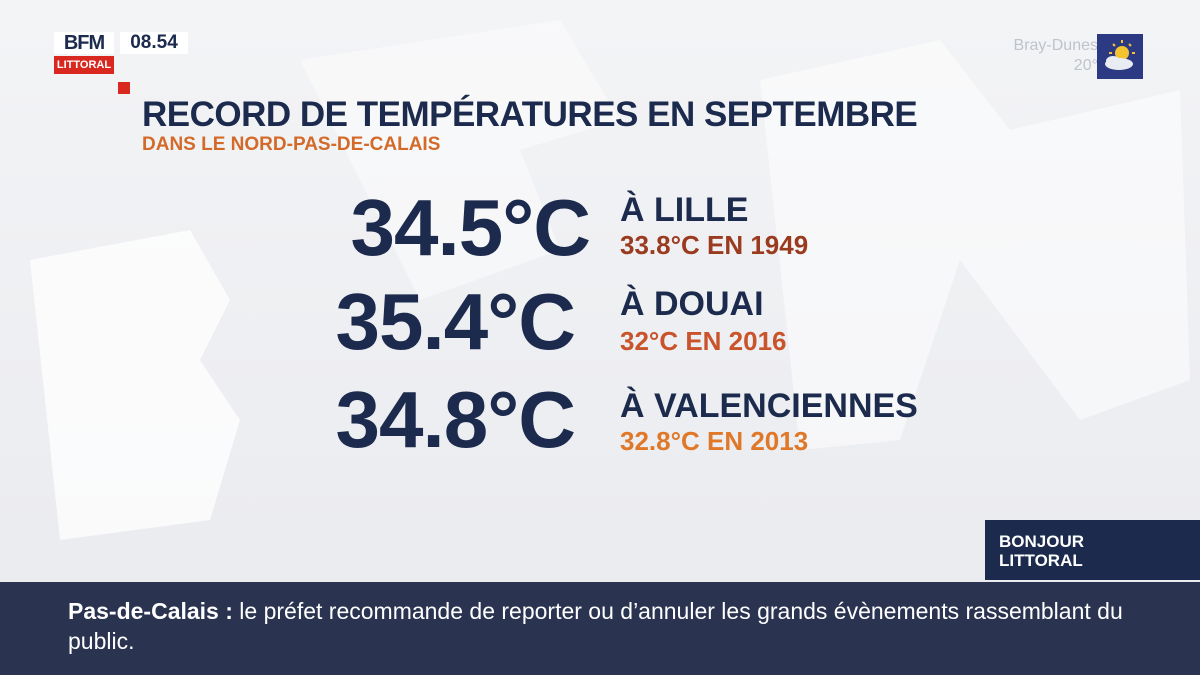  What do you see at coordinates (1042, 541) in the screenshot?
I see `show-line1: BONJOUR` at bounding box center [1042, 541].